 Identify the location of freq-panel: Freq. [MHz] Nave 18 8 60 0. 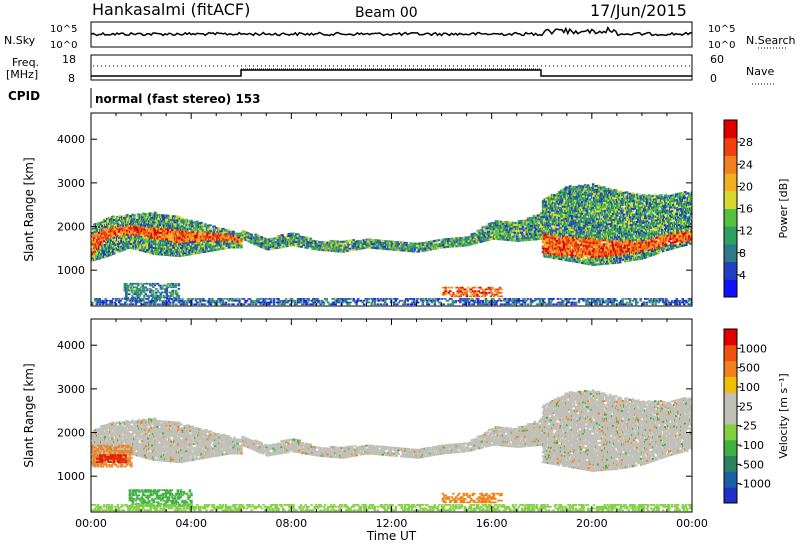
(391, 69).